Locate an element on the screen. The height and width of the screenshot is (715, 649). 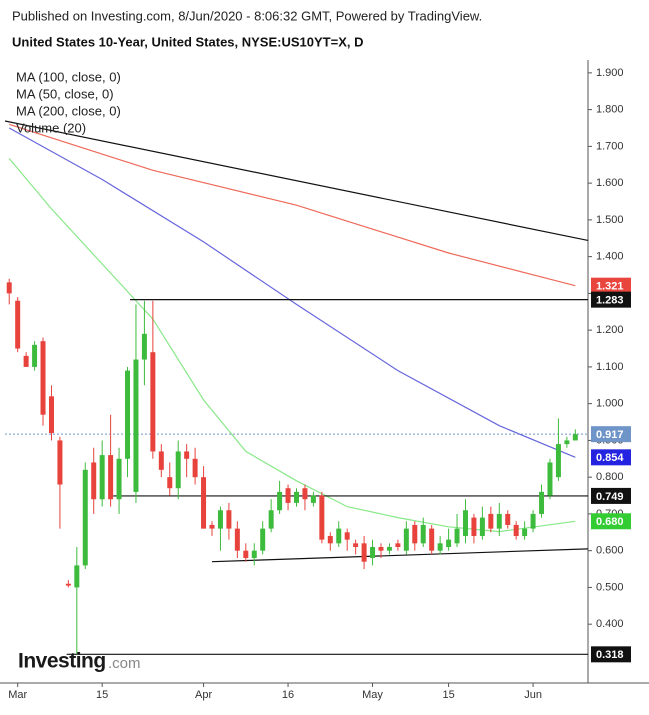
price-badge-label: 0.318 is located at coordinates (610, 655).